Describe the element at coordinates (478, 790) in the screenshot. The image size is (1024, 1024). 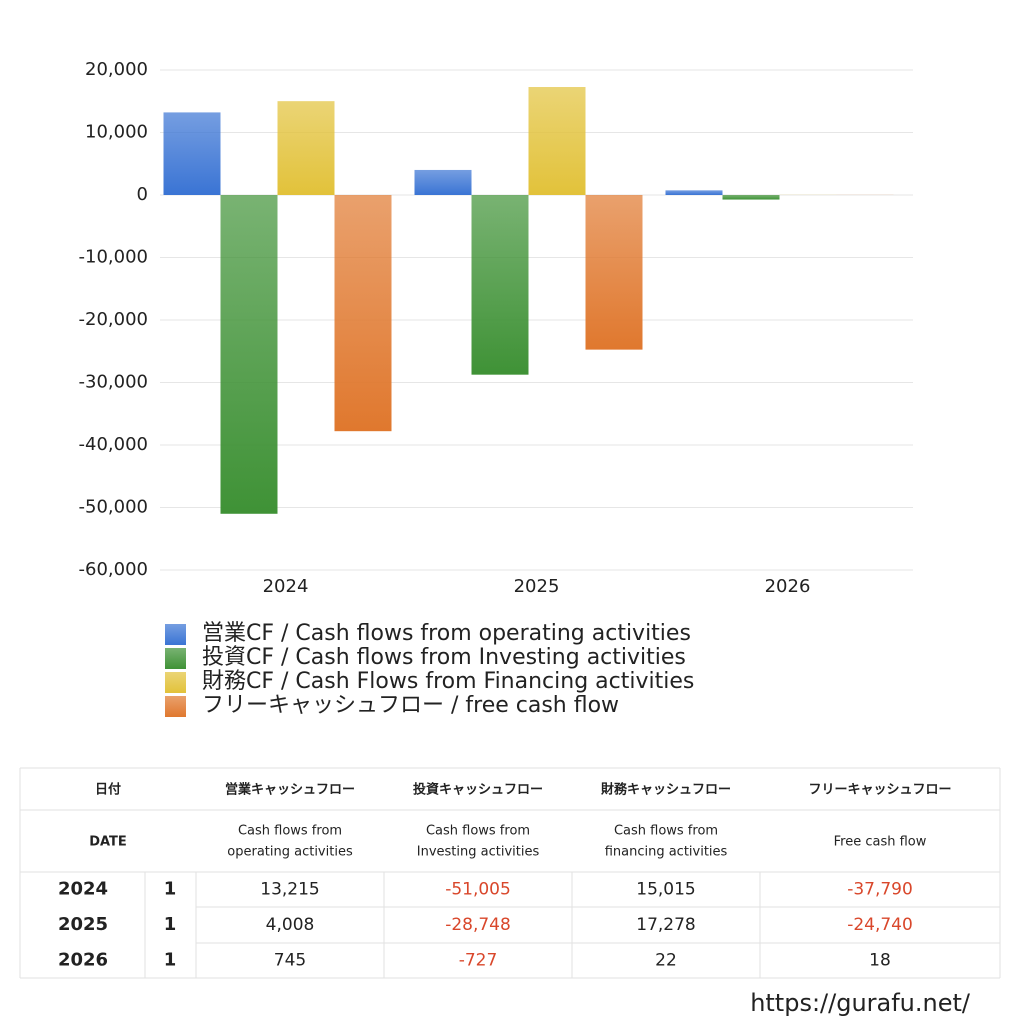
I see `table-header: 投資キャッシュフロー` at that location.